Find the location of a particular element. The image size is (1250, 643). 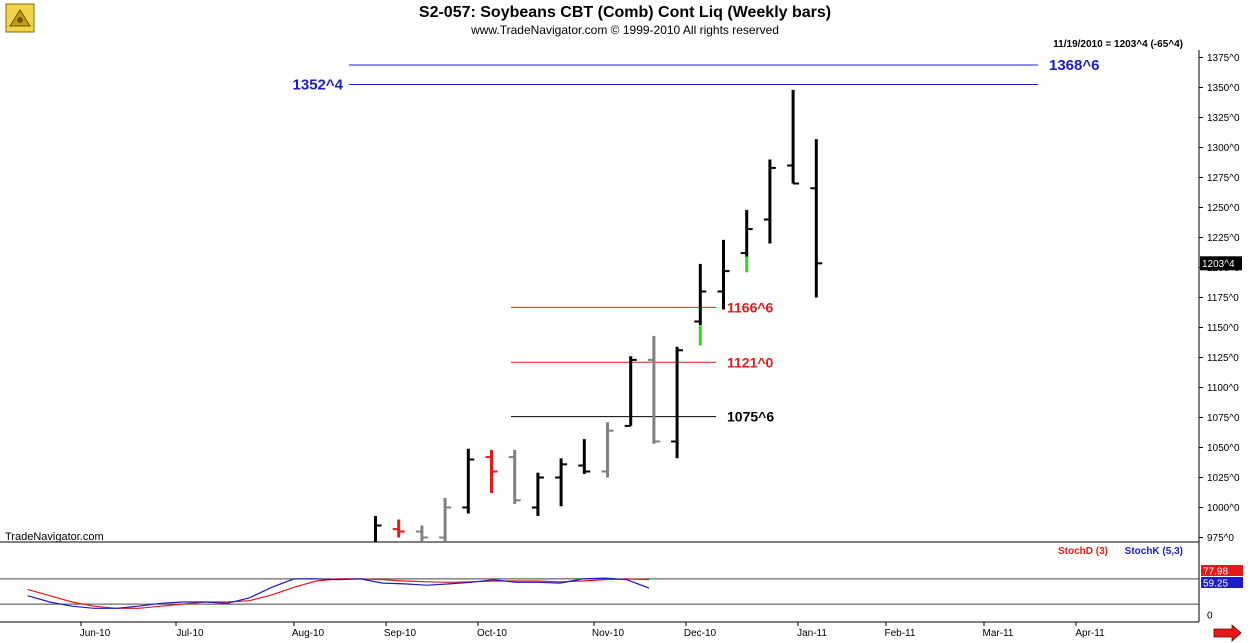

x-tick-label: Aug-10 is located at coordinates (308, 633).